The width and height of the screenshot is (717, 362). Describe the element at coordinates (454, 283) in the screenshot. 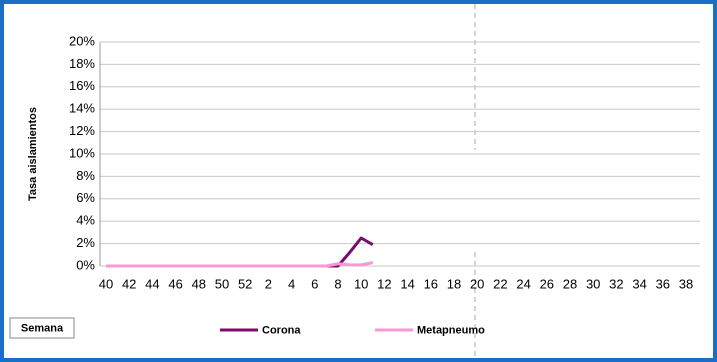

I see `x-tick-label: 18` at that location.